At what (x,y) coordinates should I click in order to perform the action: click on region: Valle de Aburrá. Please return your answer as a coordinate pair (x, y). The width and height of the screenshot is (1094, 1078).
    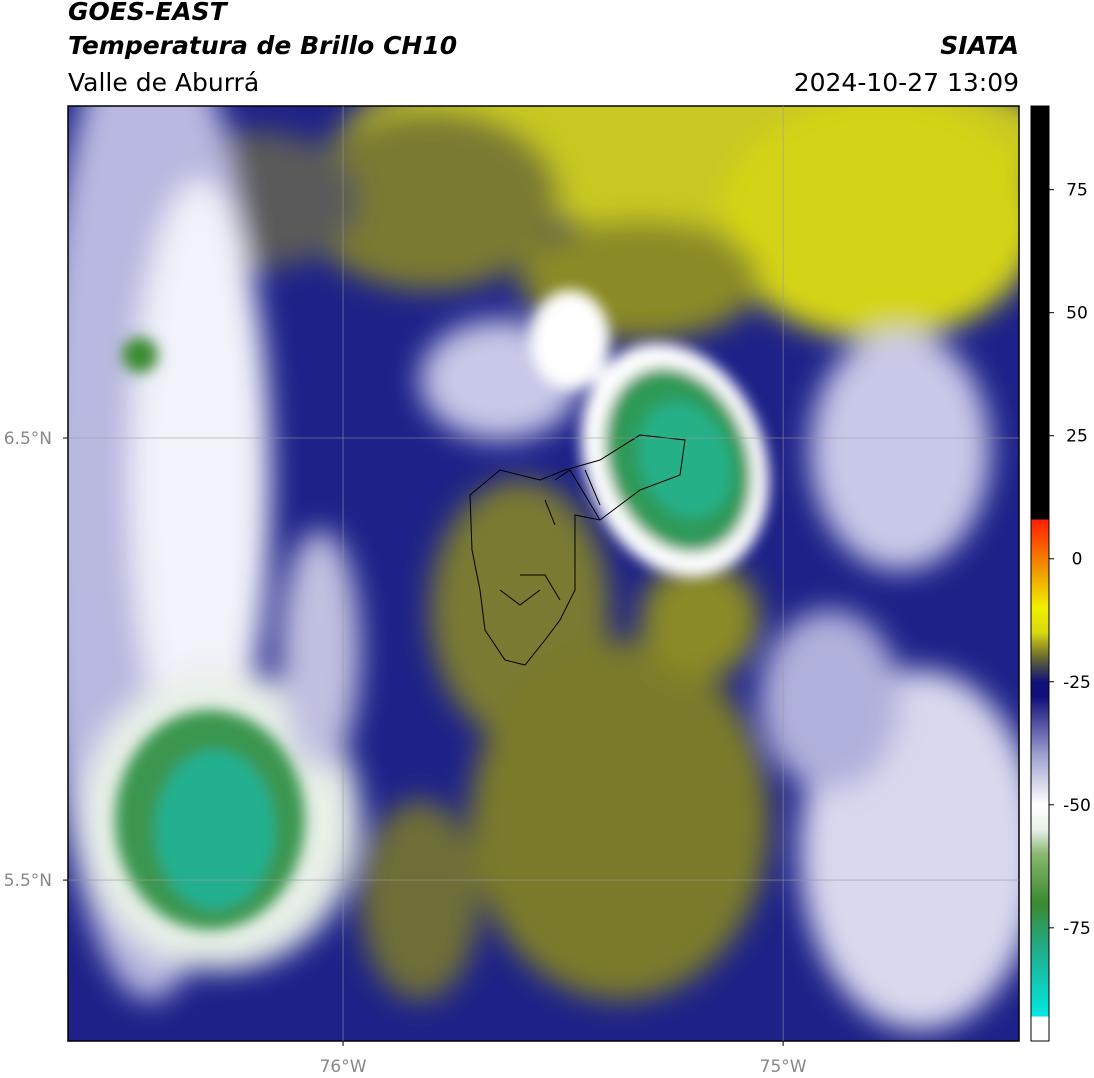
    Looking at the image, I should click on (163, 82).